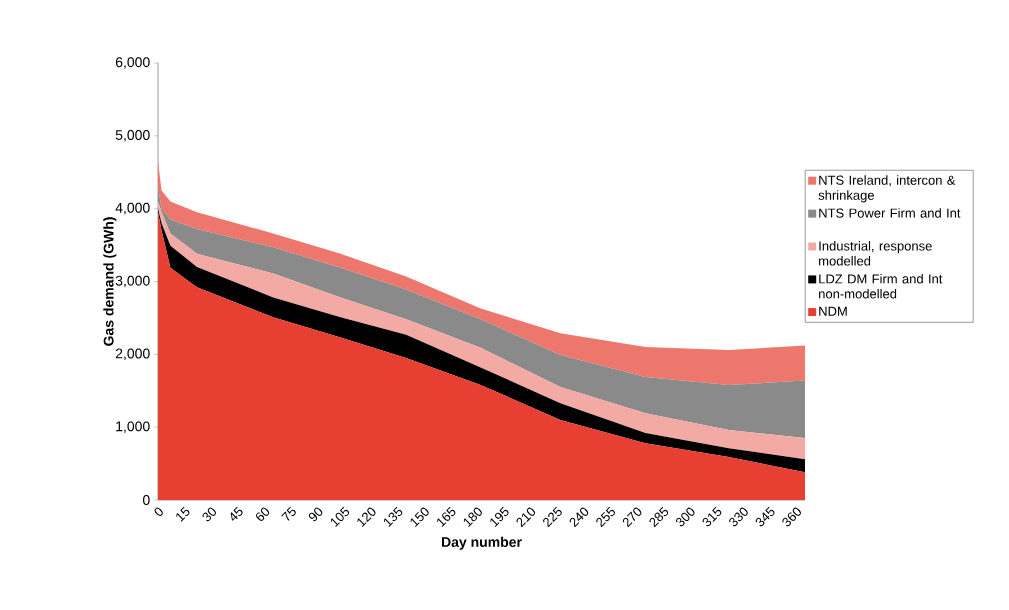 This screenshot has width=1009, height=610. I want to click on x-tick-label: 225, so click(552, 517).